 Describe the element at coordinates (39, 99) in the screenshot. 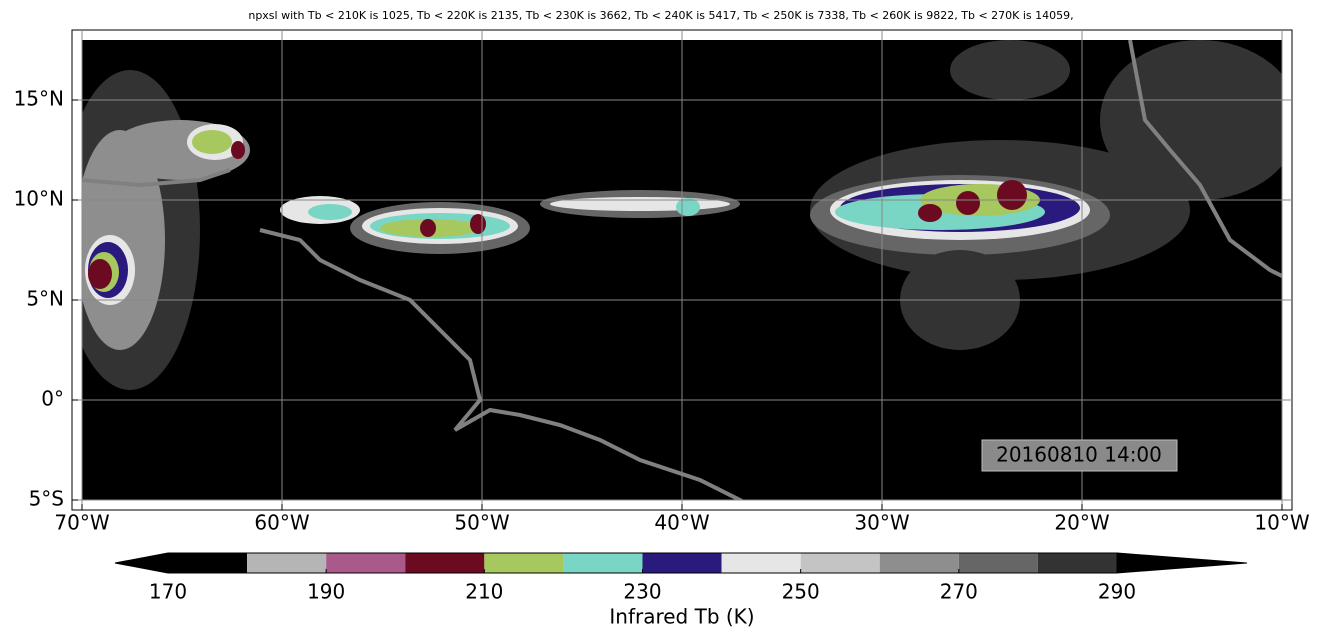

I see `y-tick-label: 15°N` at that location.